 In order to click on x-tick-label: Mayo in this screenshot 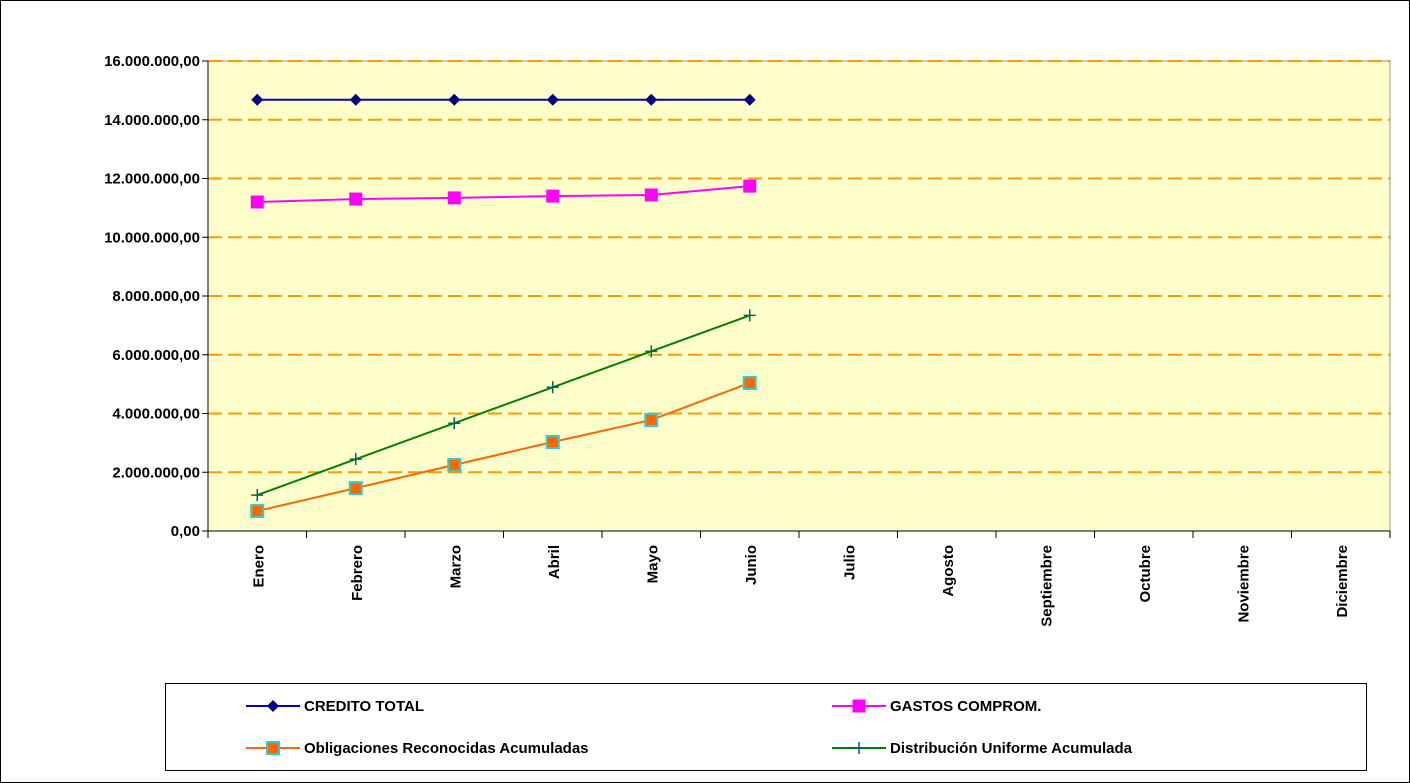, I will do `click(652, 564)`.